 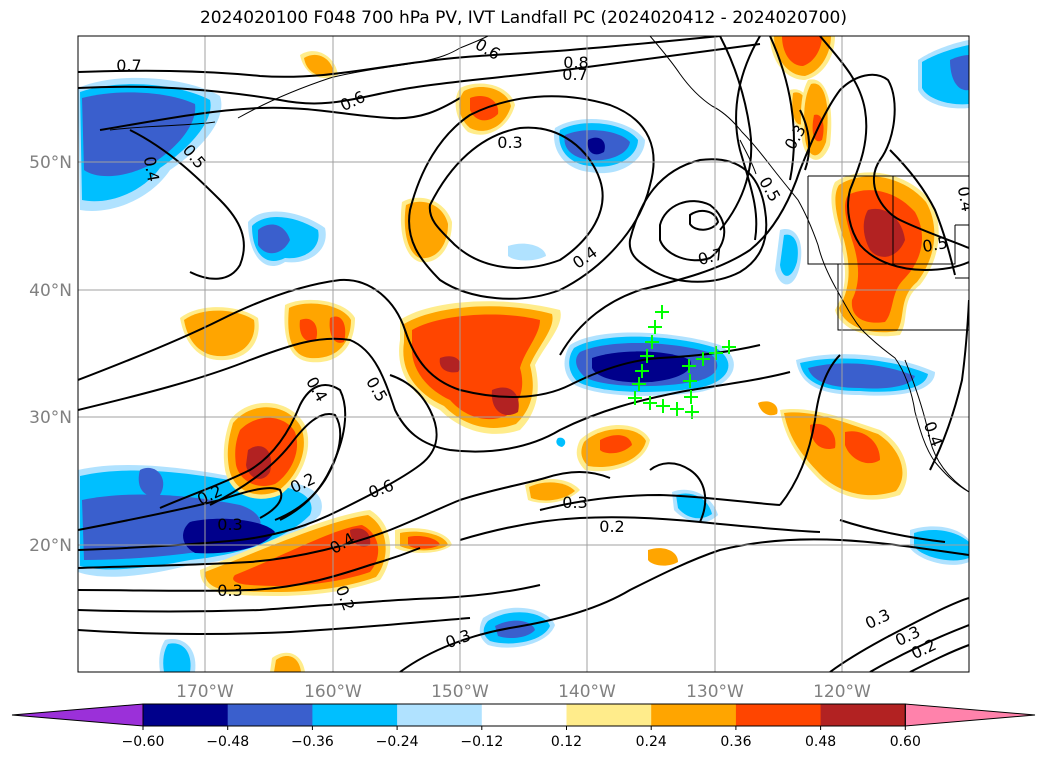 What do you see at coordinates (77, 715) in the screenshot?
I see `colorbar-extend-low` at bounding box center [77, 715].